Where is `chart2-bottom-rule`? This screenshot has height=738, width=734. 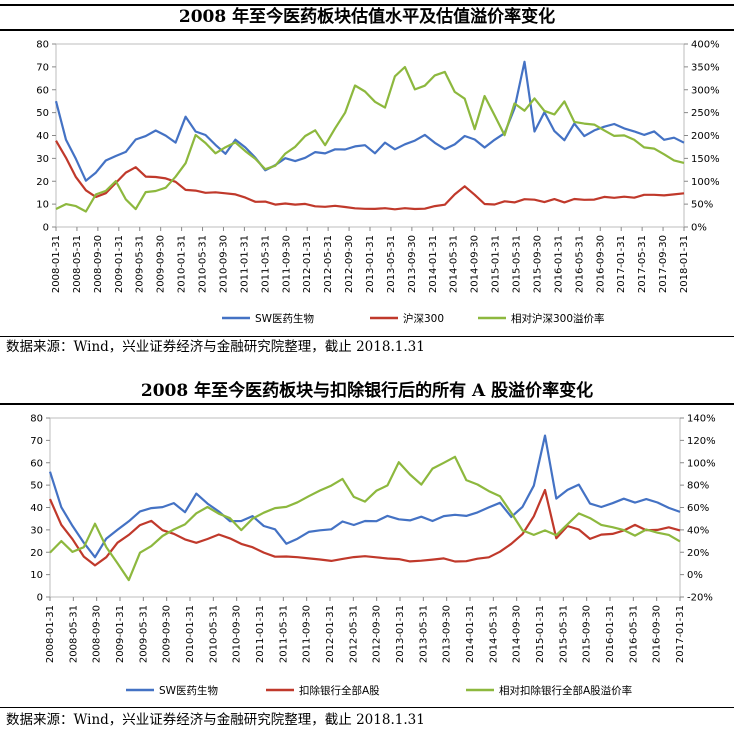
chart2-bottom-rule is located at coordinates (367, 707).